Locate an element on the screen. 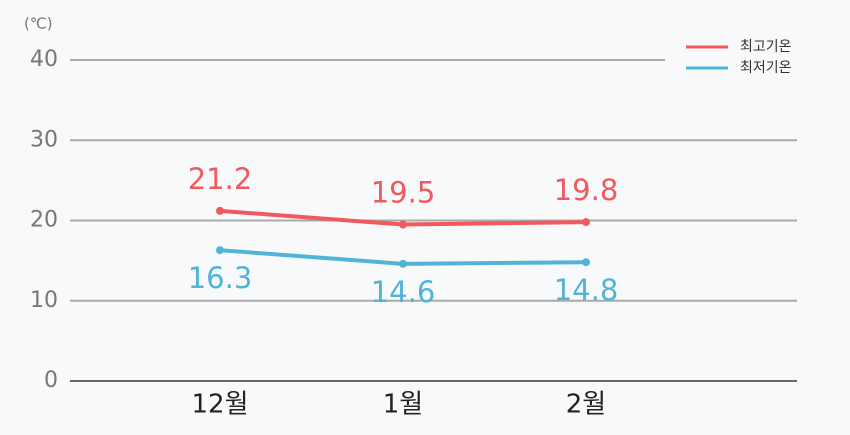 The height and width of the screenshot is (435, 850). unit-label: (℃) is located at coordinates (38, 24).